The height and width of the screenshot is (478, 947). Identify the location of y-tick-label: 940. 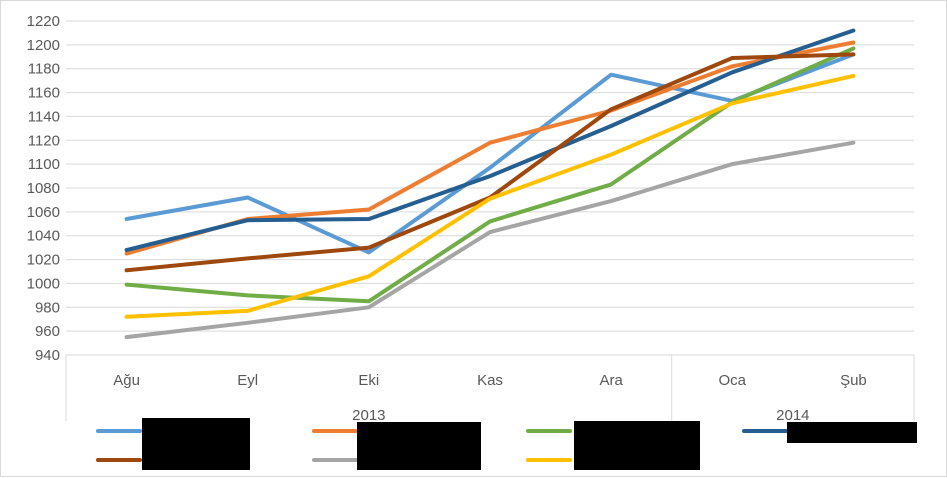
(47, 355).